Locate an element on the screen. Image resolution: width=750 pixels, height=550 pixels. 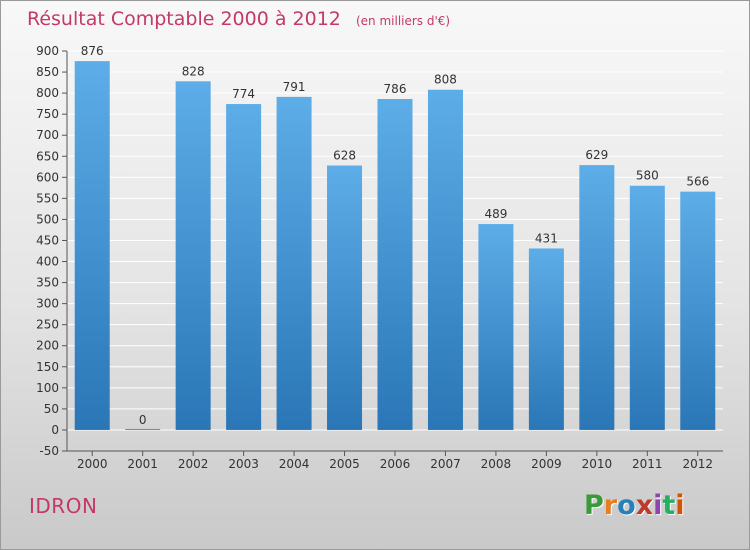
x-tick-label: 2005 is located at coordinates (344, 464).